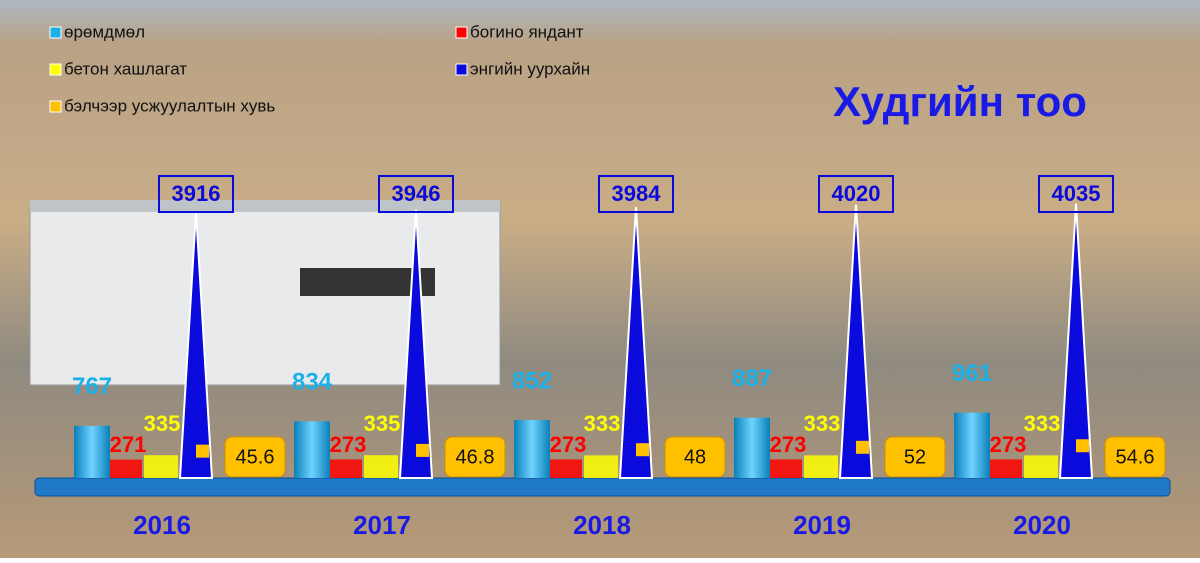  What do you see at coordinates (312, 382) in the screenshot?
I see `value-label: 834` at bounding box center [312, 382].